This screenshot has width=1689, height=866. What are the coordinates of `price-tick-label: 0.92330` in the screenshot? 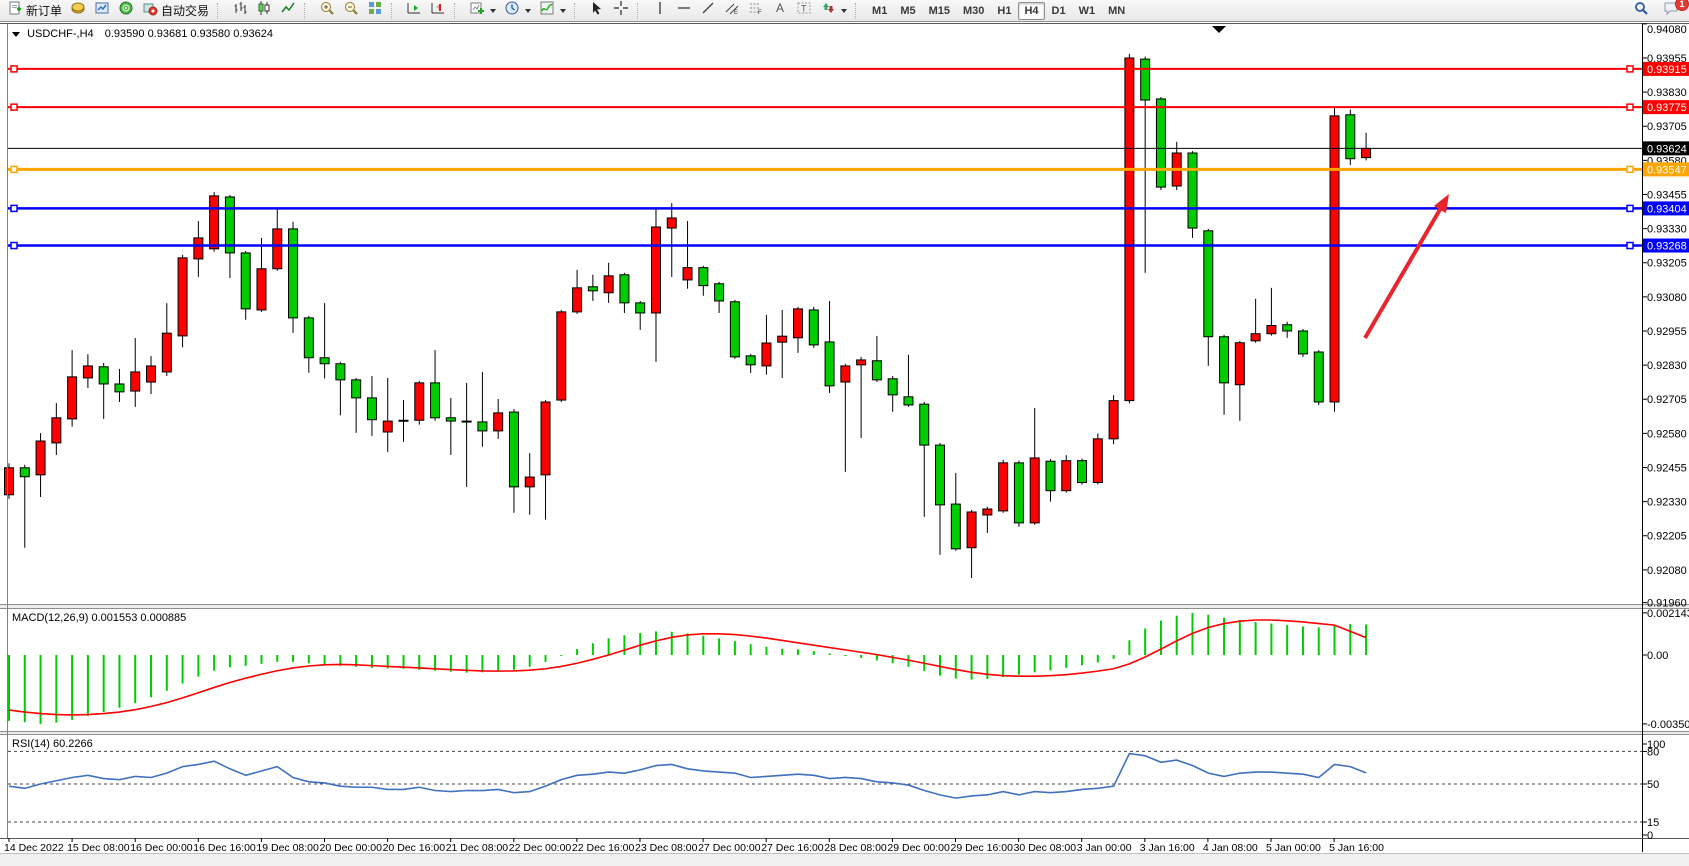 It's located at (1667, 503).